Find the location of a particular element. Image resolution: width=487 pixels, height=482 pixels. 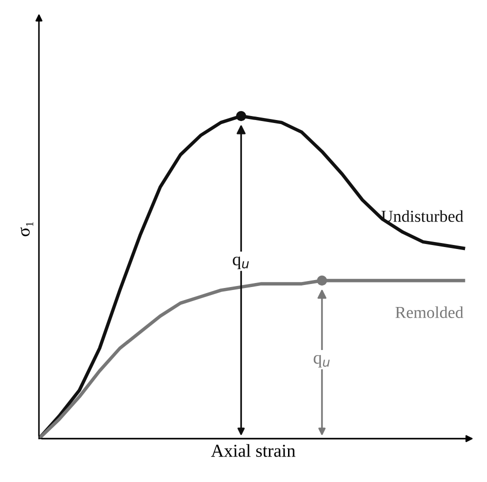

series-label: Remolded is located at coordinates (429, 312).